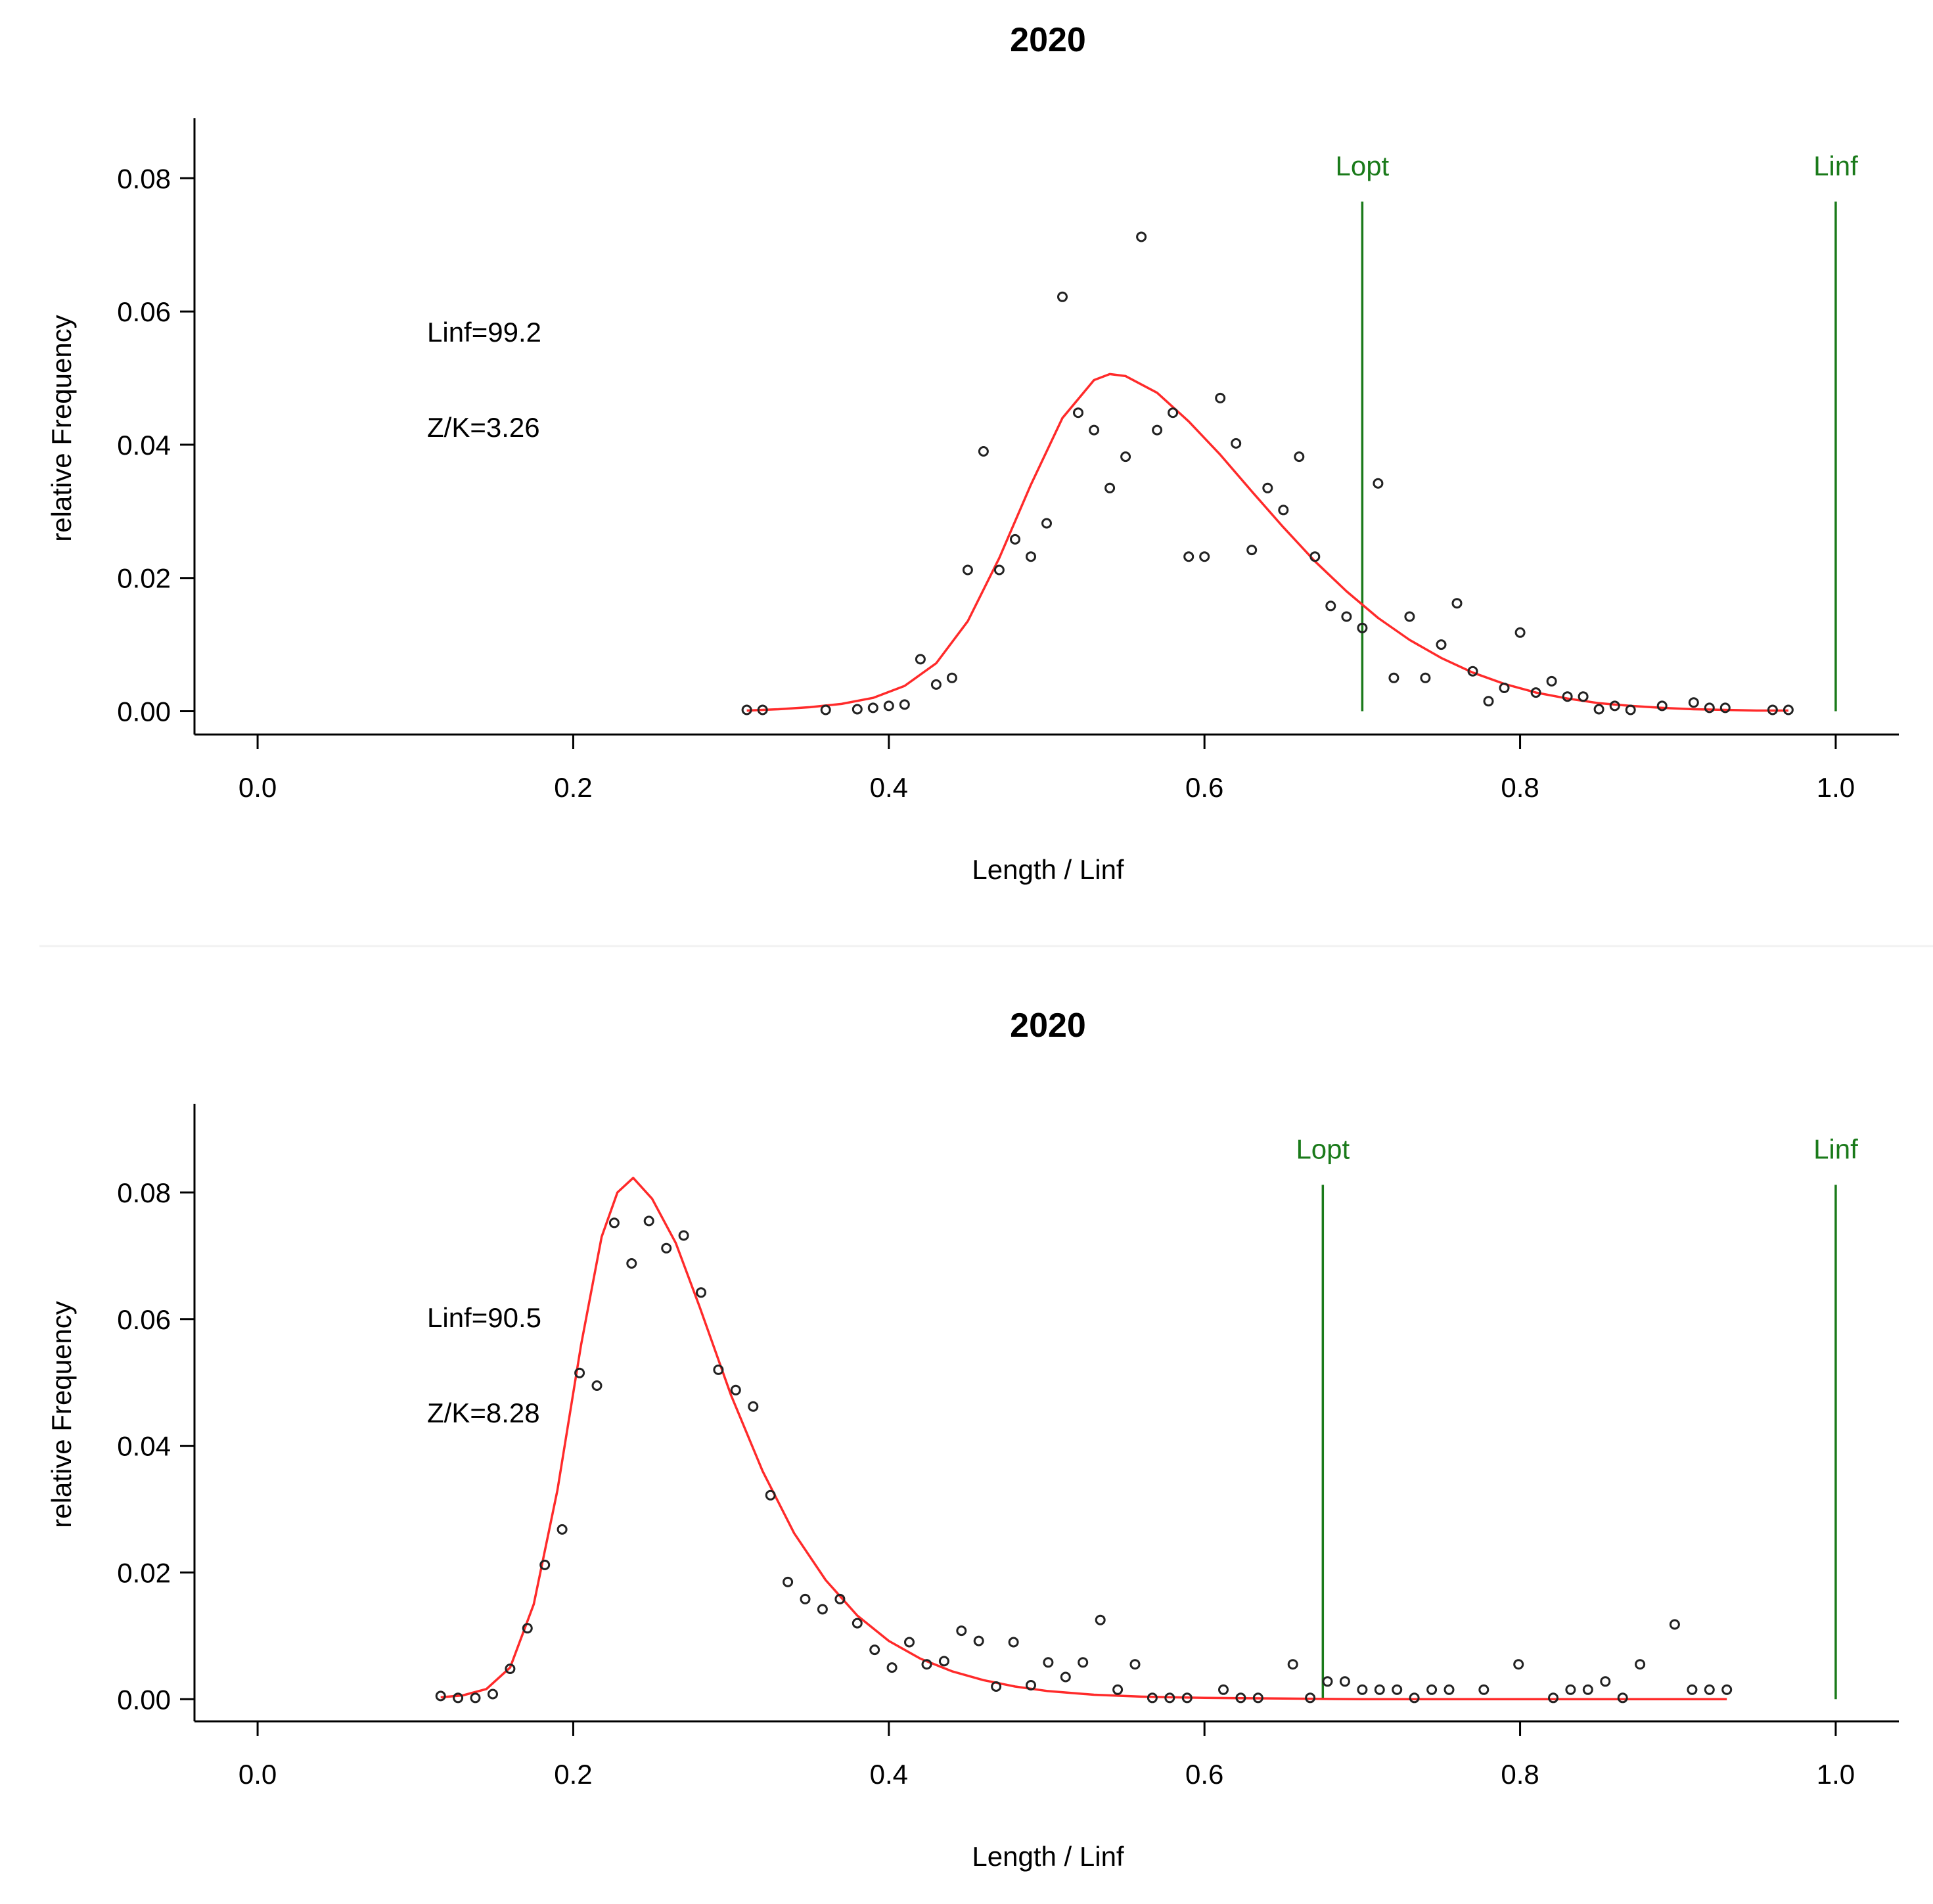 The width and height of the screenshot is (1933, 1904). Describe the element at coordinates (1204, 1774) in the screenshot. I see `x-tick-label: 0.6` at that location.